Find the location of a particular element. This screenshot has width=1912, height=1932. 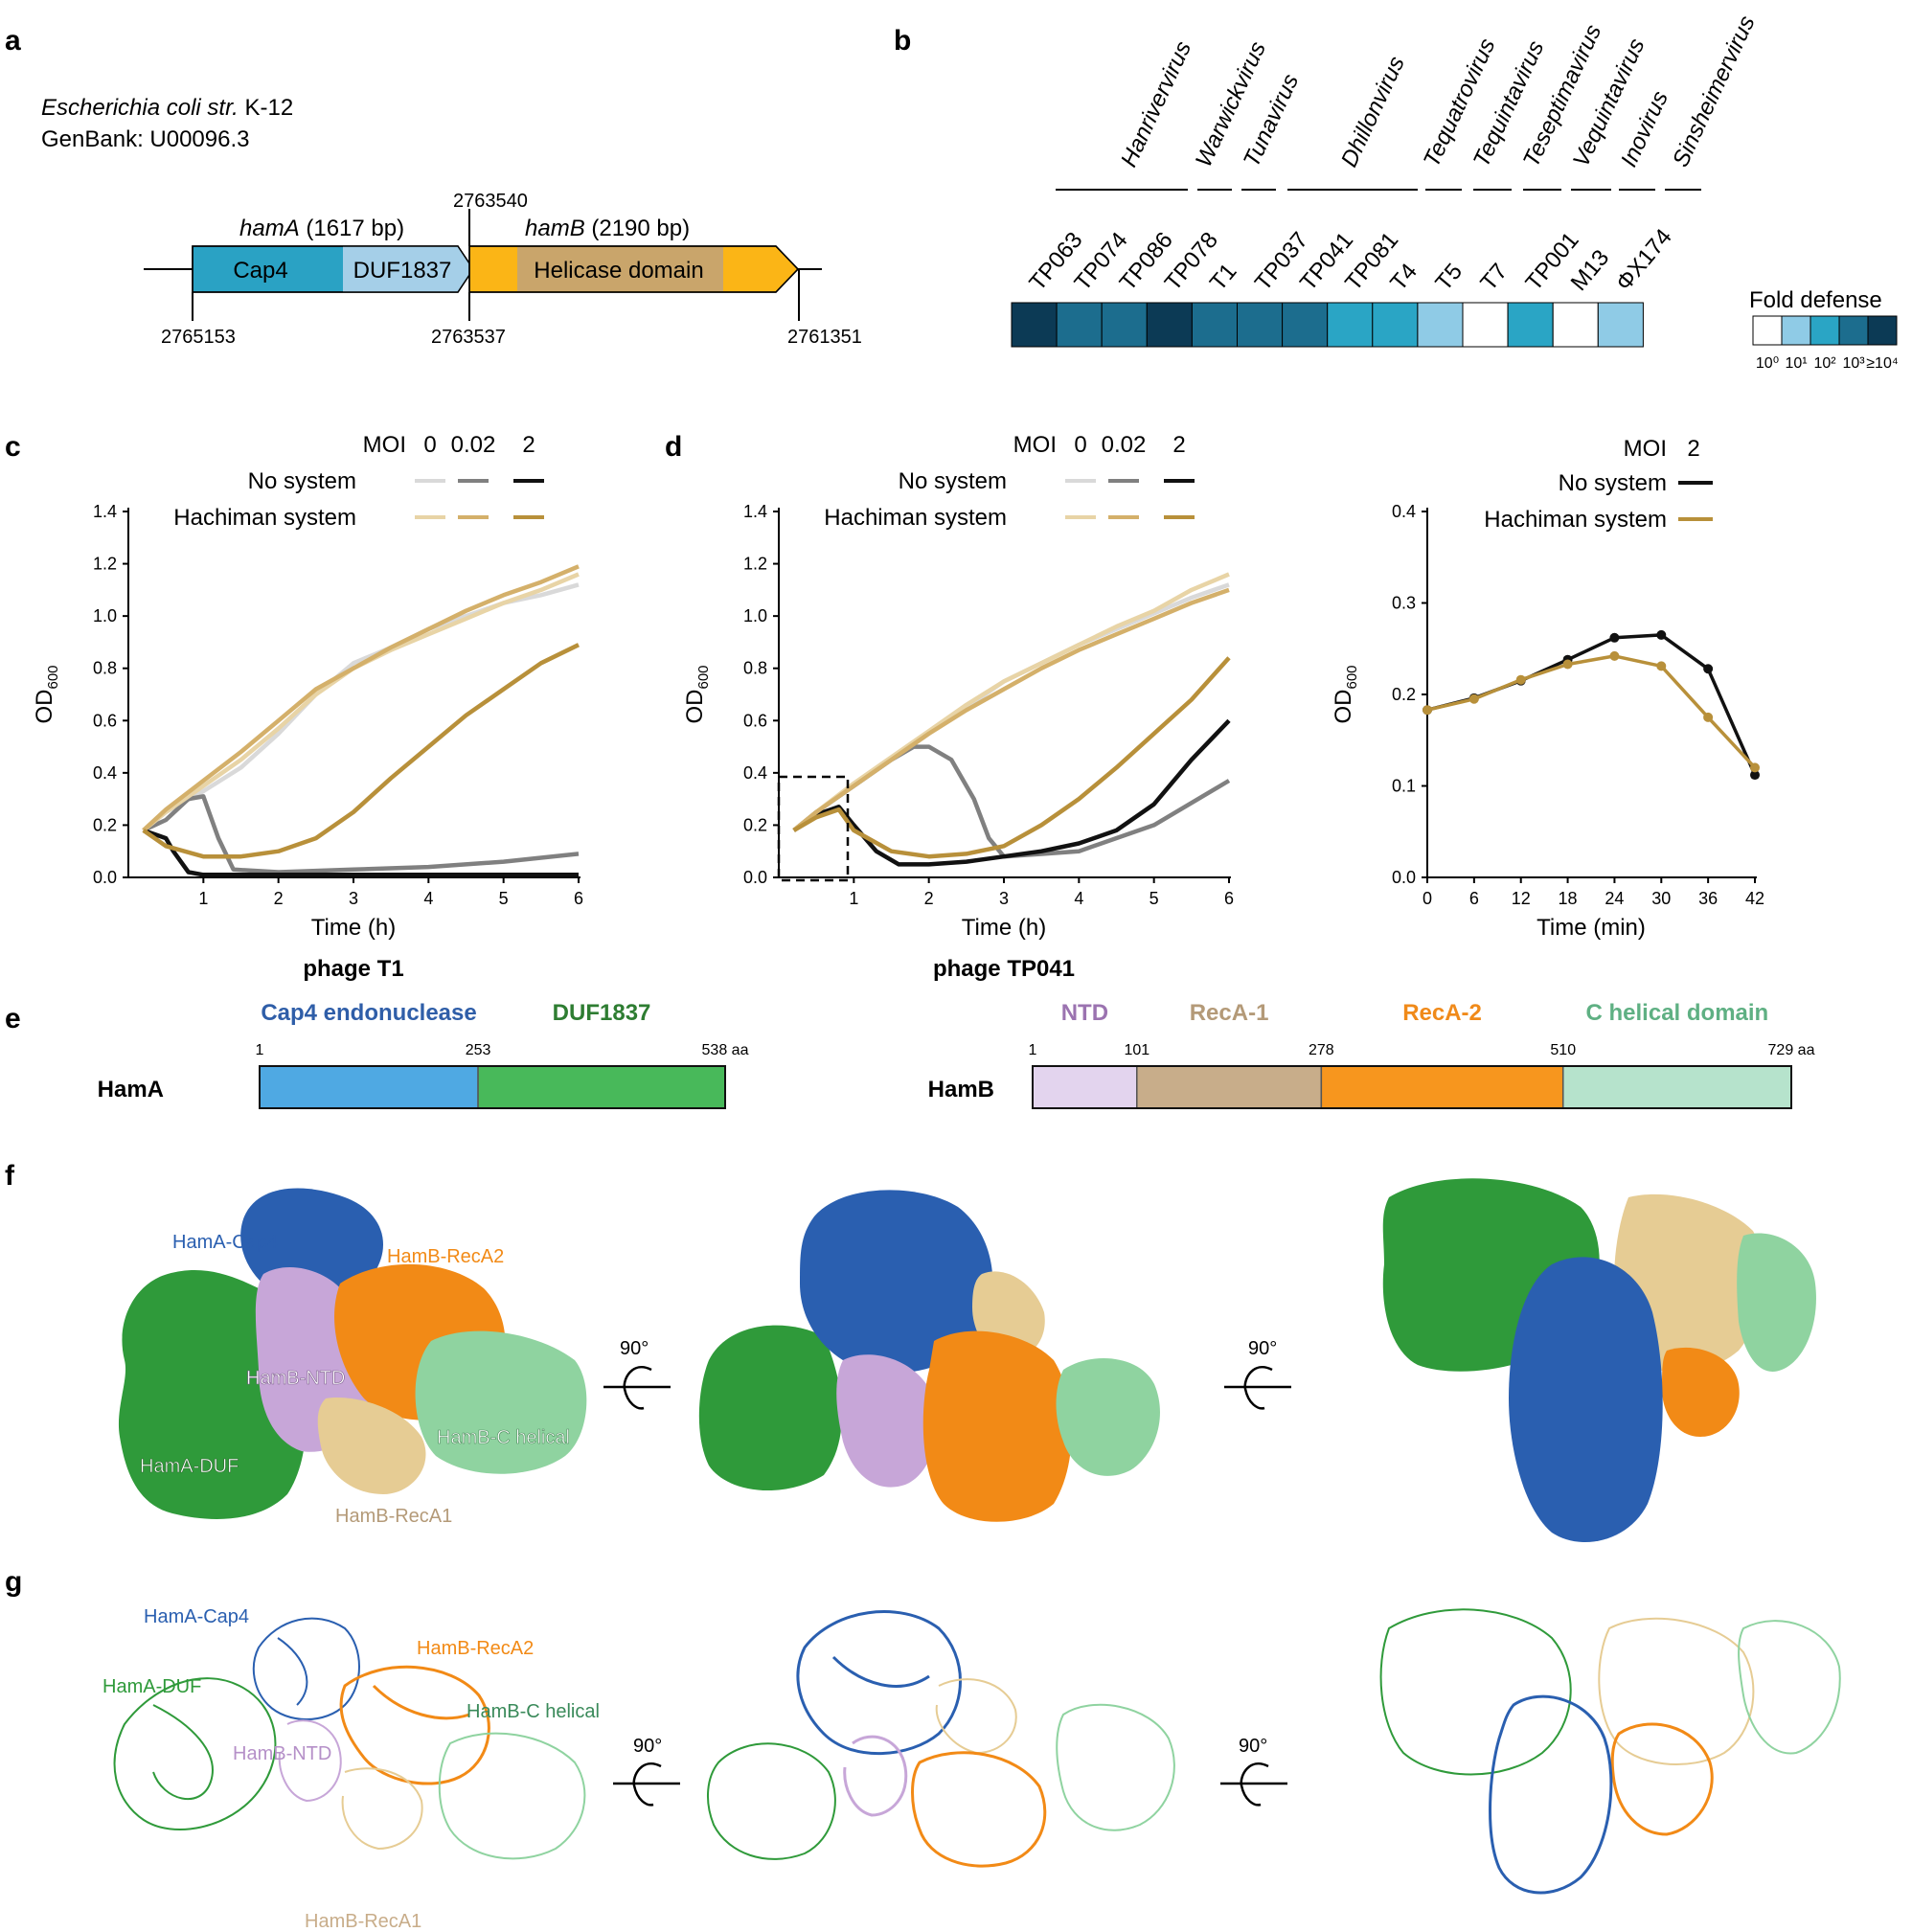

coord-top: 2763540 is located at coordinates (490, 201).